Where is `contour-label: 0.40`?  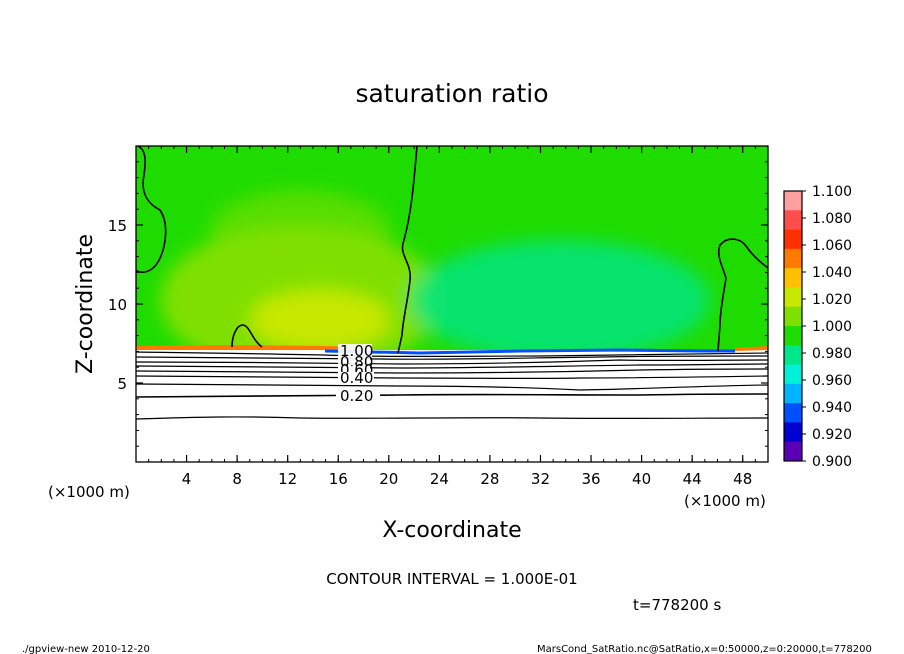 contour-label: 0.40 is located at coordinates (356, 378).